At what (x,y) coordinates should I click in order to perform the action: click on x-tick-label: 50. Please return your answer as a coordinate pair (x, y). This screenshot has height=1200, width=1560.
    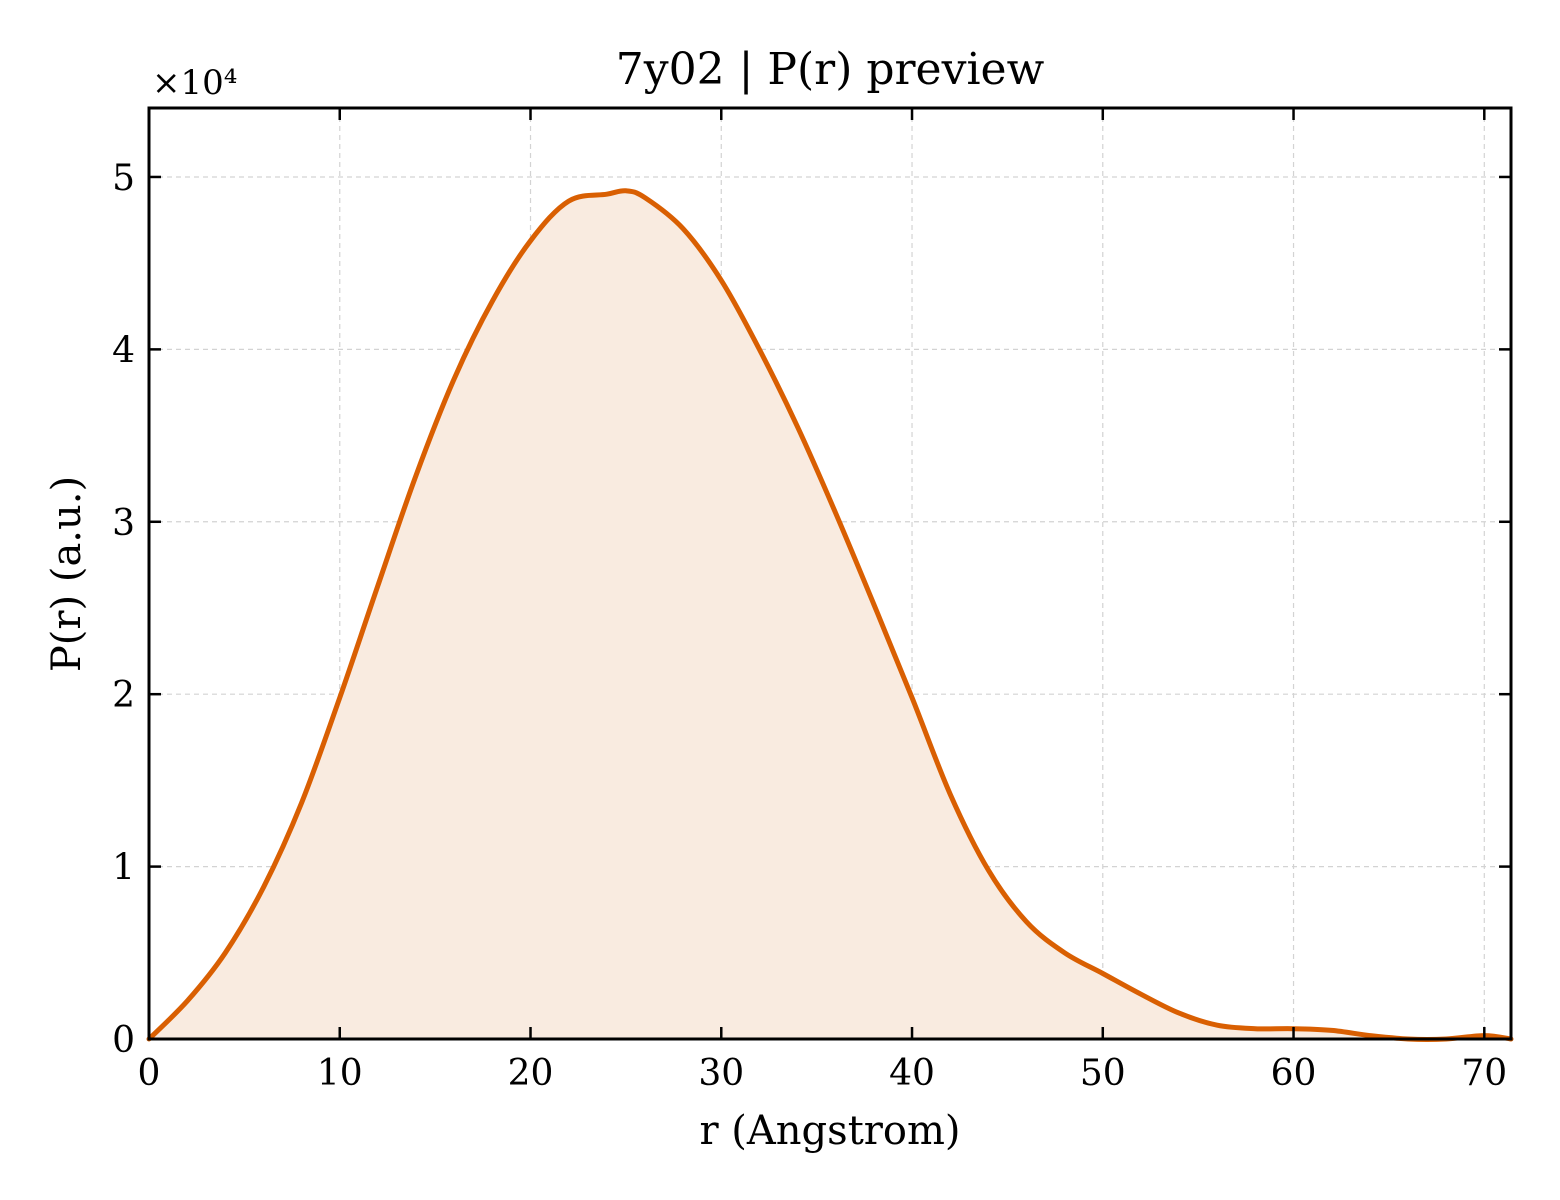
    Looking at the image, I should click on (1103, 1073).